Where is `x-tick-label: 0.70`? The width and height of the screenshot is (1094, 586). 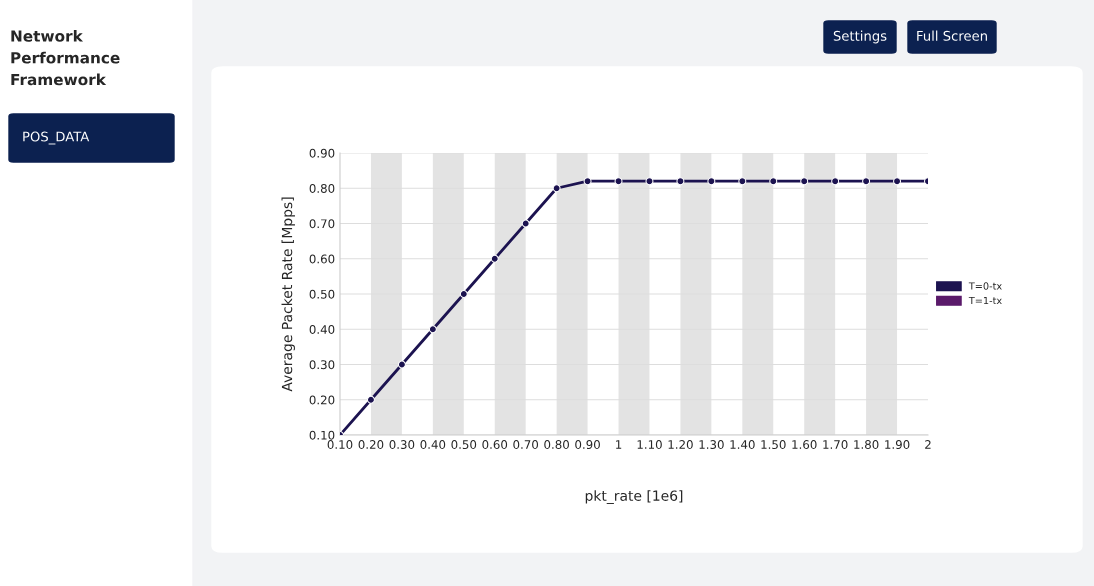
x-tick-label: 0.70 is located at coordinates (526, 444).